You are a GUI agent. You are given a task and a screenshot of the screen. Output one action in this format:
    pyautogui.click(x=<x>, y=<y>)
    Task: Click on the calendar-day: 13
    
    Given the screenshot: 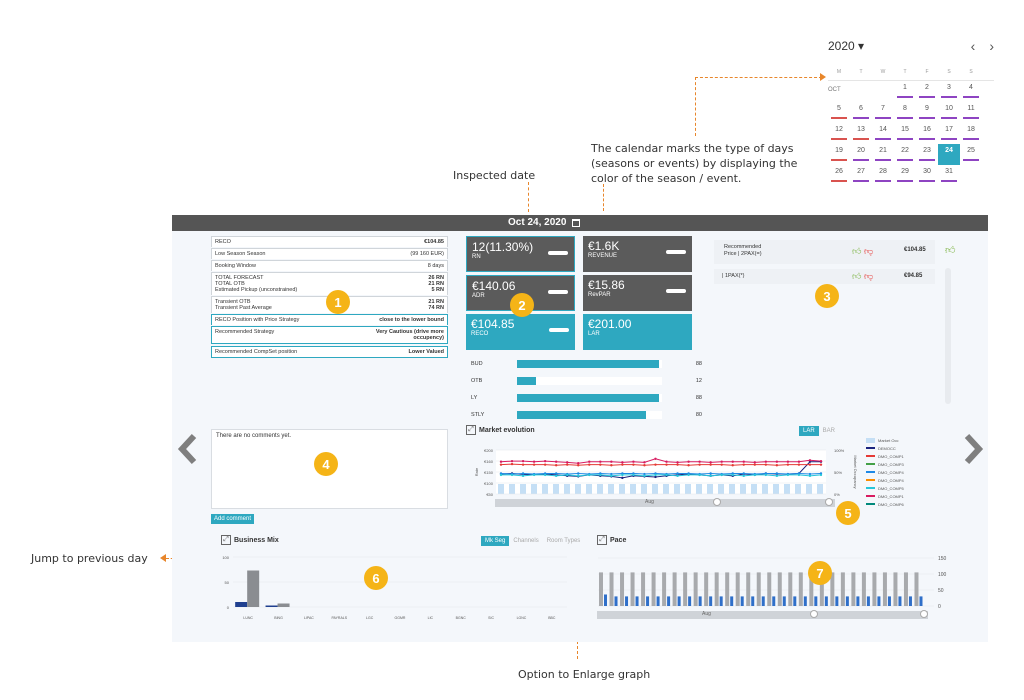 What is the action you would take?
    pyautogui.click(x=861, y=133)
    